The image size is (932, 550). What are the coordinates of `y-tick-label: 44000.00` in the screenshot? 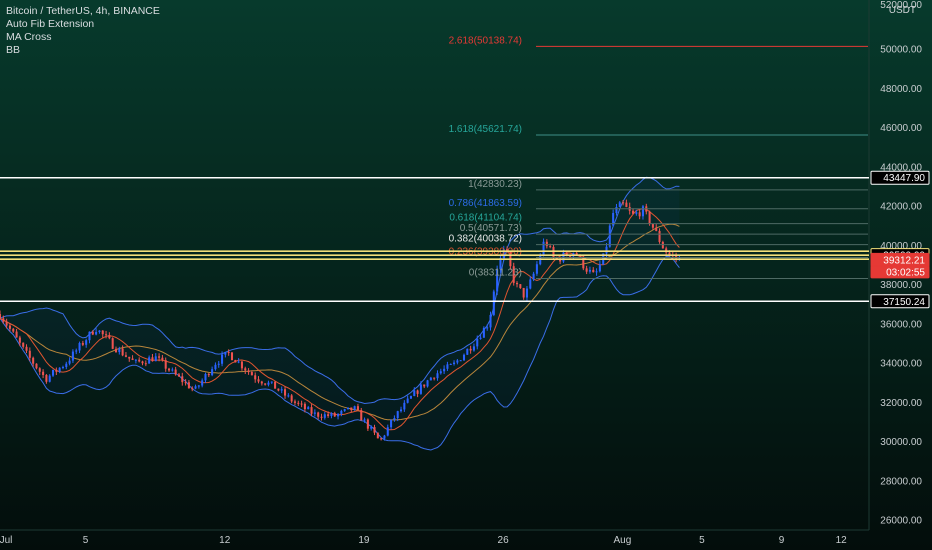 It's located at (901, 167).